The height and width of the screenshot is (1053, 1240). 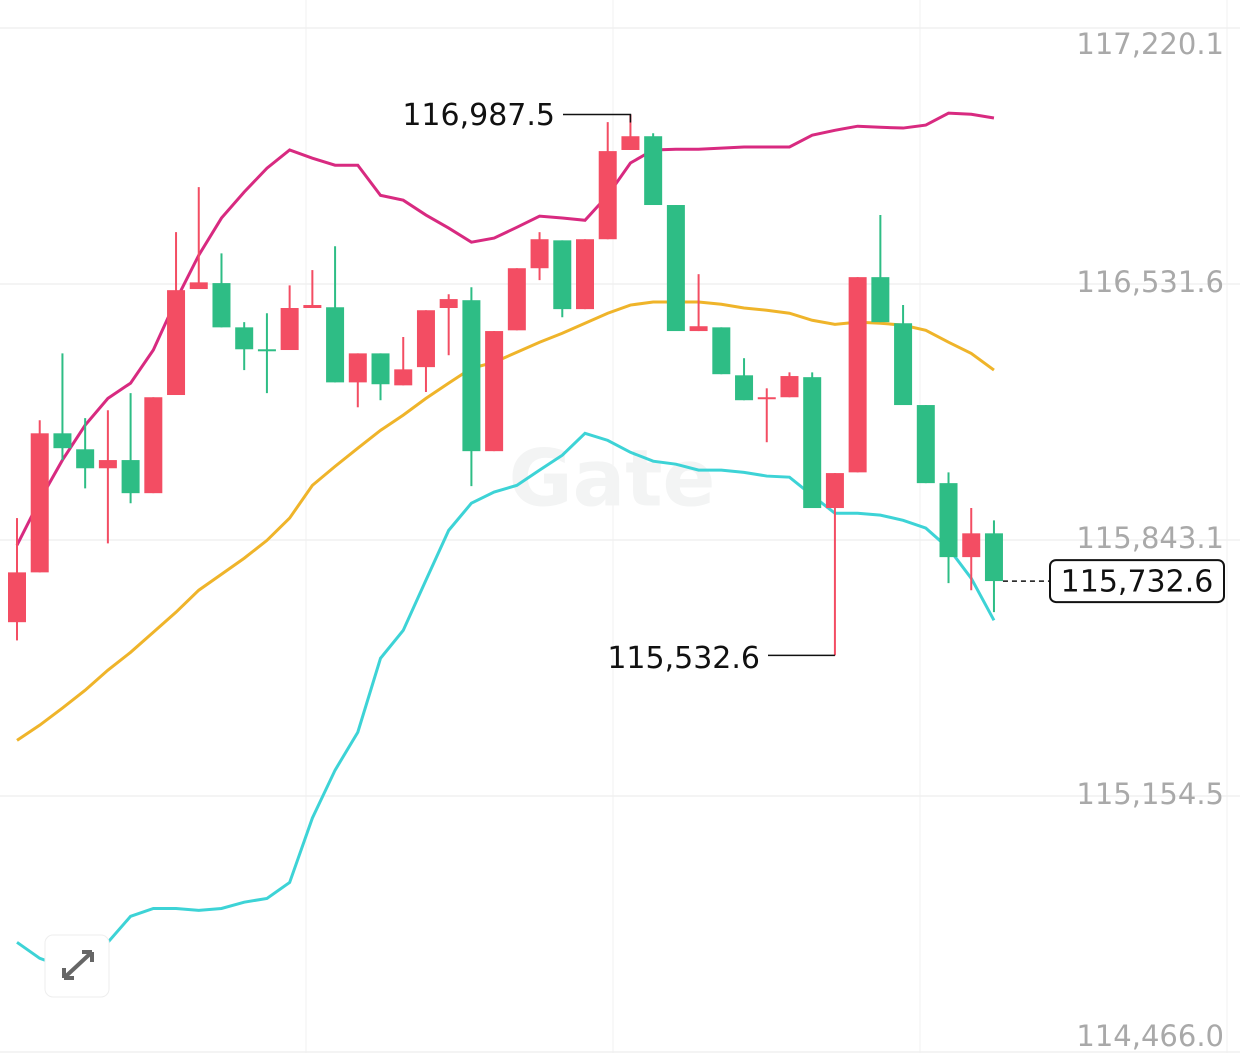 I want to click on expand-icon, so click(x=78, y=965).